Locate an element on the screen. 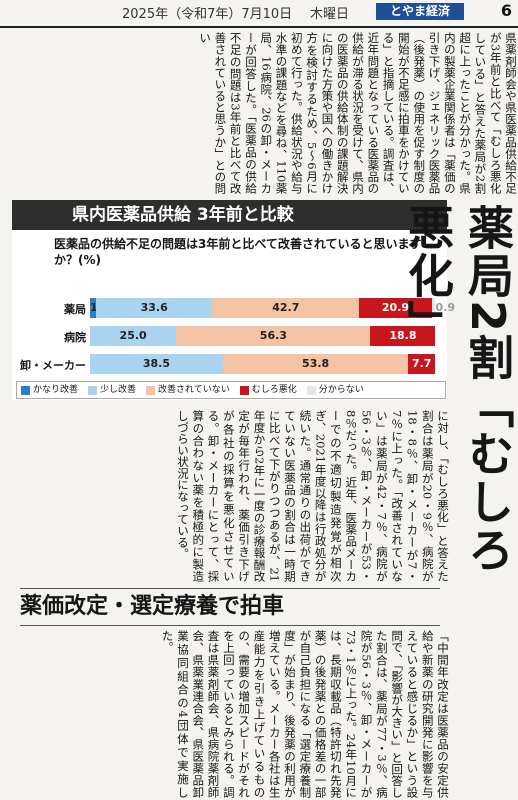 This screenshot has width=518, height=800. legend-label: 少し改善 is located at coordinates (118, 390).